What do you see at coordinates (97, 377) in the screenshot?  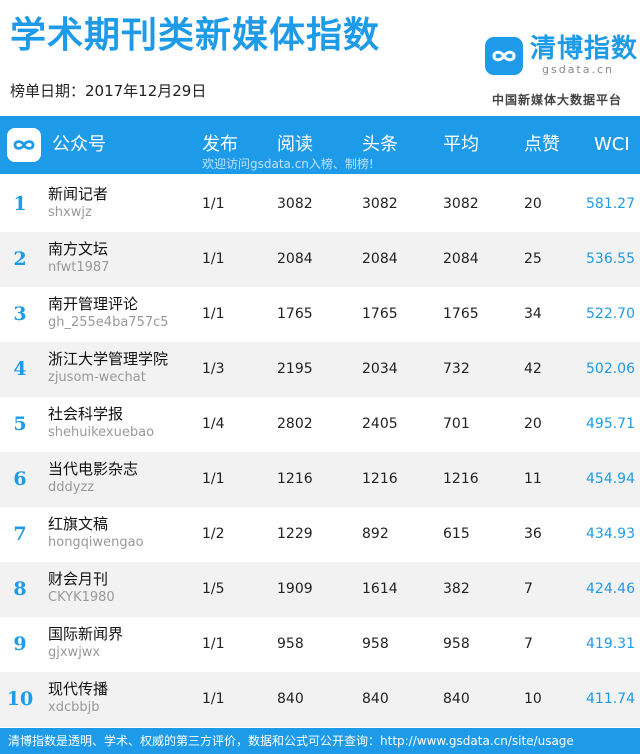 I see `account-id: zjusom-wechat` at bounding box center [97, 377].